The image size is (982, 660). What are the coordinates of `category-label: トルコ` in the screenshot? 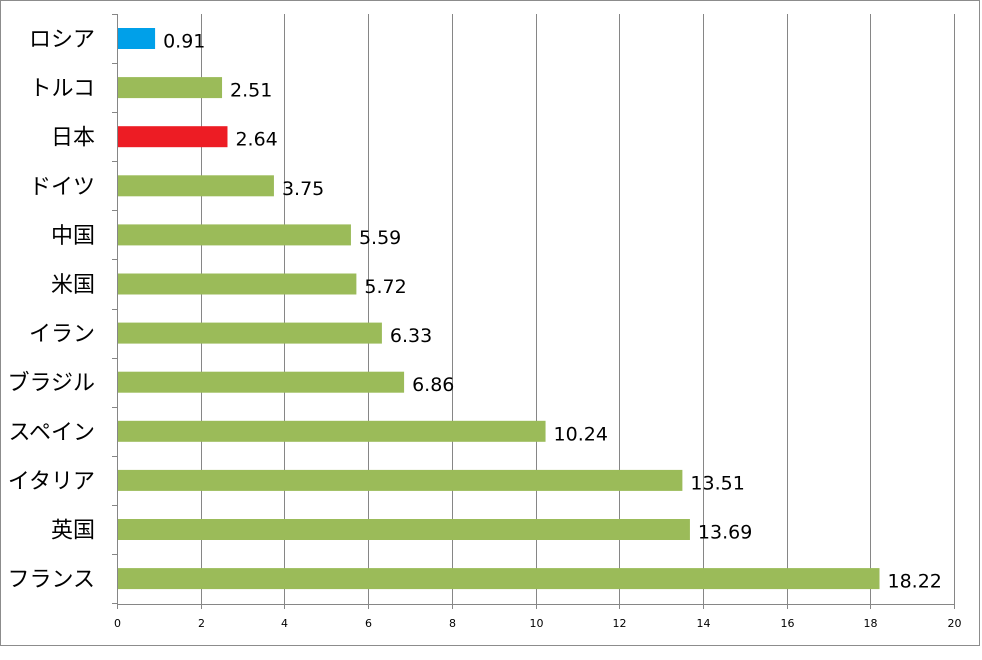 It's located at (62, 89).